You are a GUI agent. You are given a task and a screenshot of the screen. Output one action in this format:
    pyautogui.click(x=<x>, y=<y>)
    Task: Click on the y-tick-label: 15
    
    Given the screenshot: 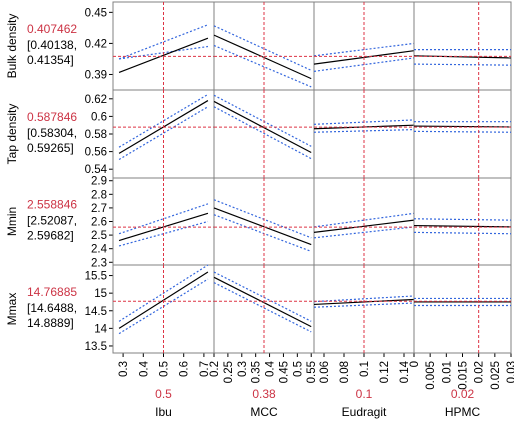 What is the action you would take?
    pyautogui.click(x=100, y=294)
    